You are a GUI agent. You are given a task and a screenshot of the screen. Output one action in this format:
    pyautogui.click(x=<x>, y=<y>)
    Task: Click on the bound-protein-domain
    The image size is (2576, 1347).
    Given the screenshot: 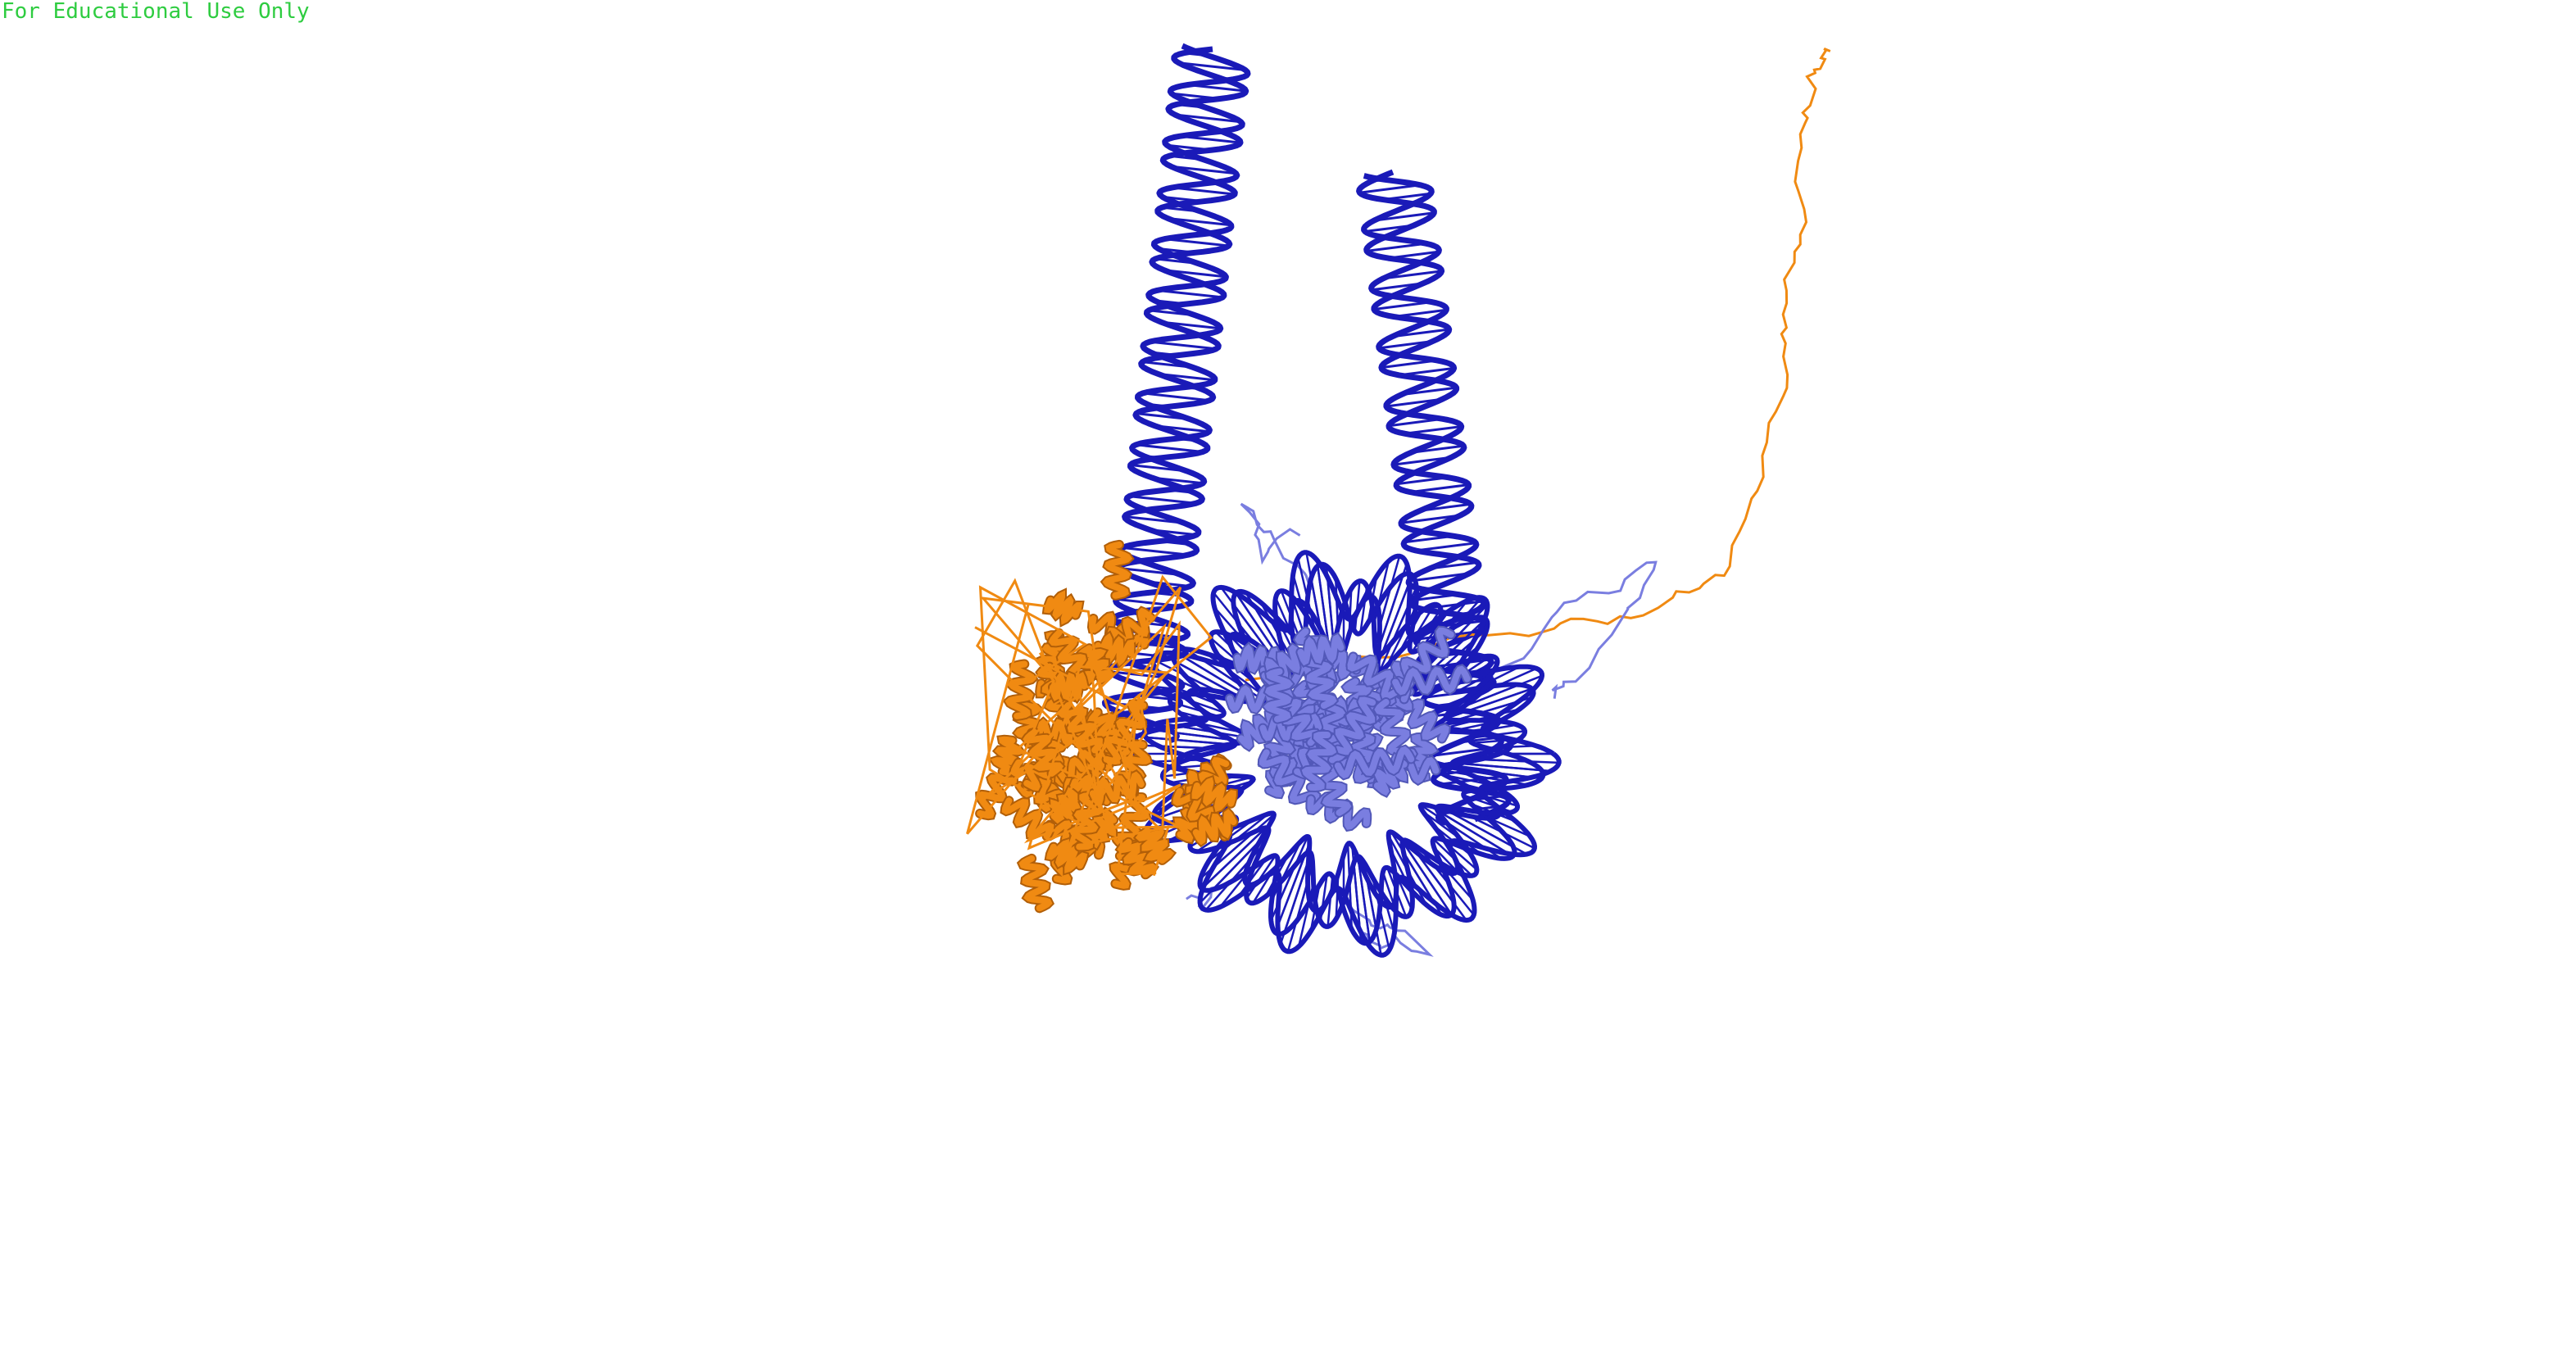 What is the action you would take?
    pyautogui.click(x=1102, y=726)
    